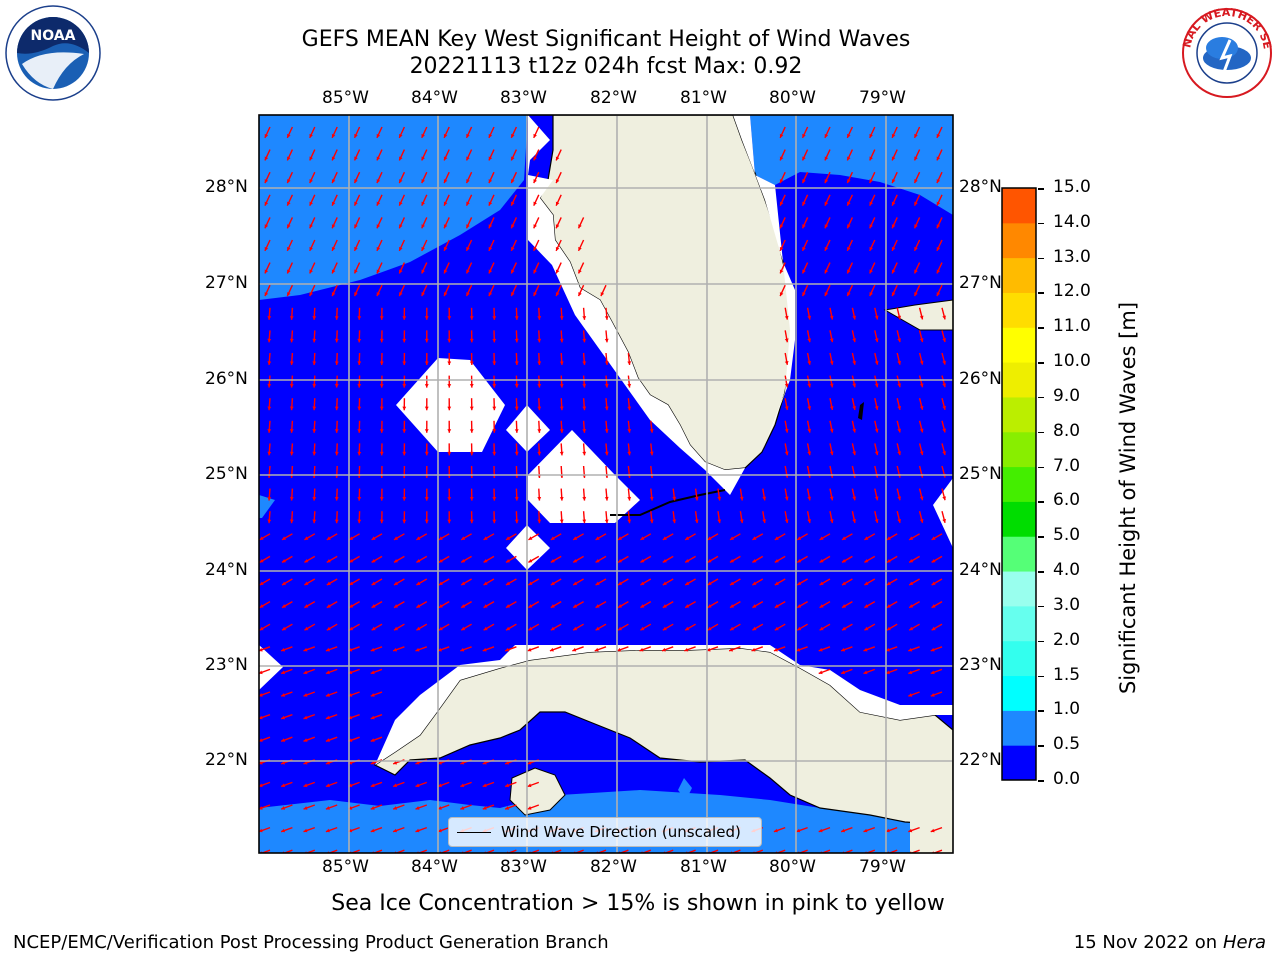 The width and height of the screenshot is (1280, 960). Describe the element at coordinates (1041, 676) in the screenshot. I see `colorbar-tick-mark` at that location.